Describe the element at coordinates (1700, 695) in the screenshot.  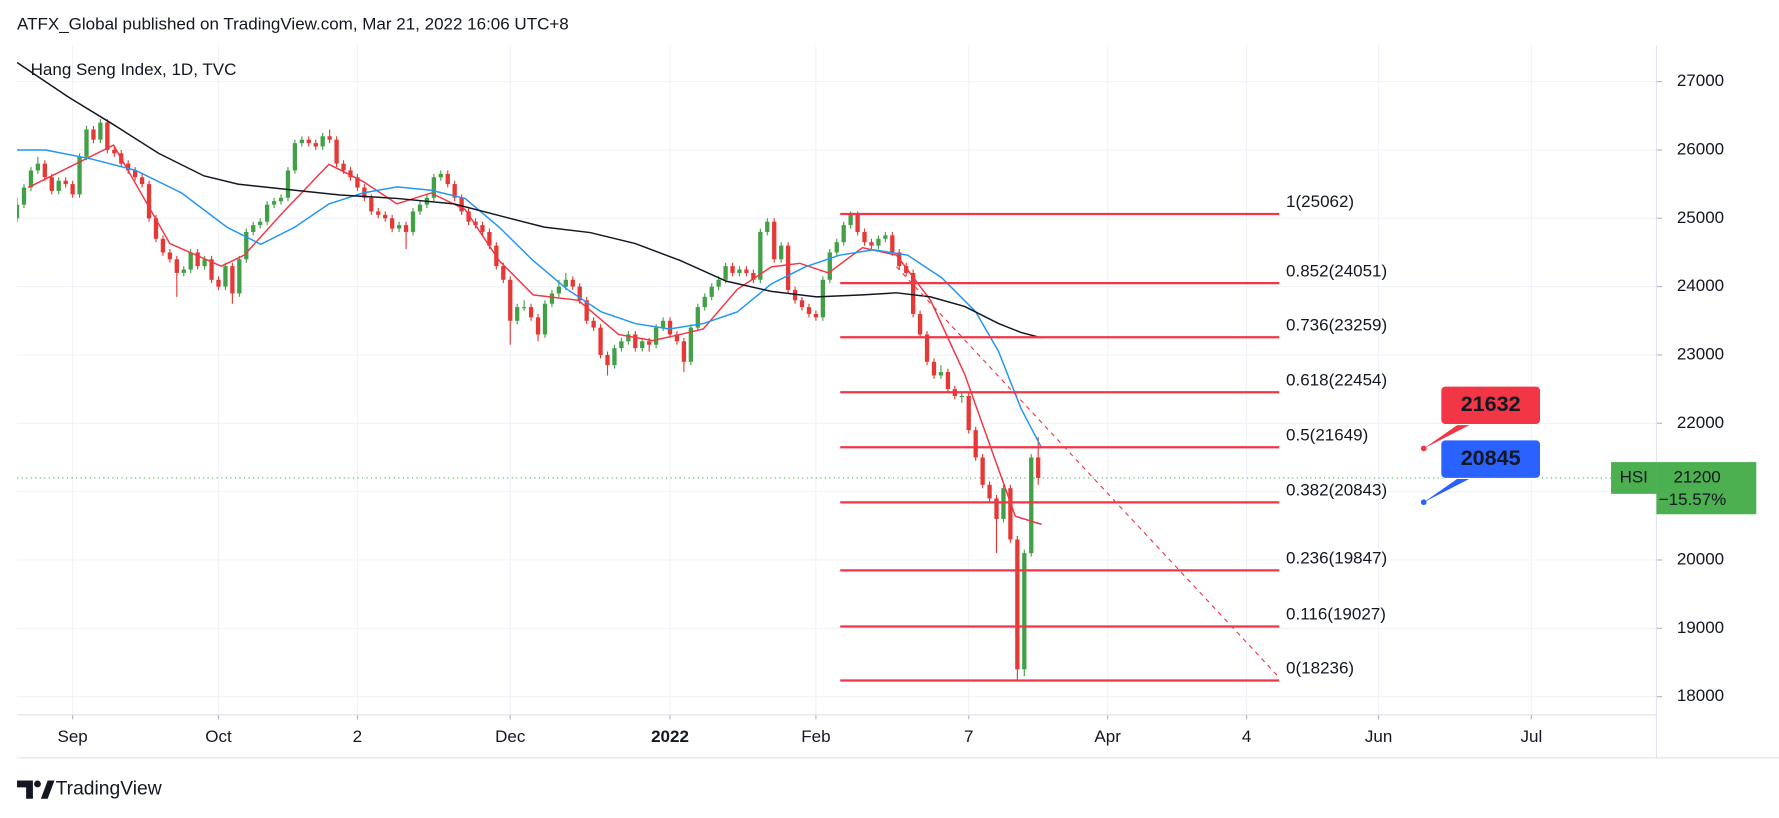
I see `y-tick-label: 18000` at that location.